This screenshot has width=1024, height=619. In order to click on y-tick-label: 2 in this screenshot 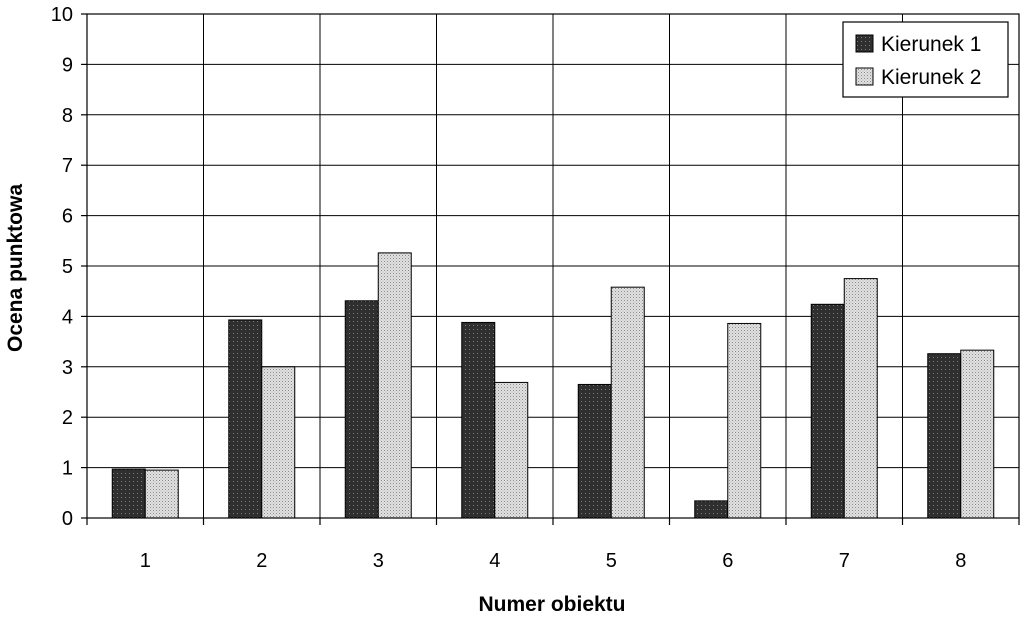, I will do `click(67, 418)`.